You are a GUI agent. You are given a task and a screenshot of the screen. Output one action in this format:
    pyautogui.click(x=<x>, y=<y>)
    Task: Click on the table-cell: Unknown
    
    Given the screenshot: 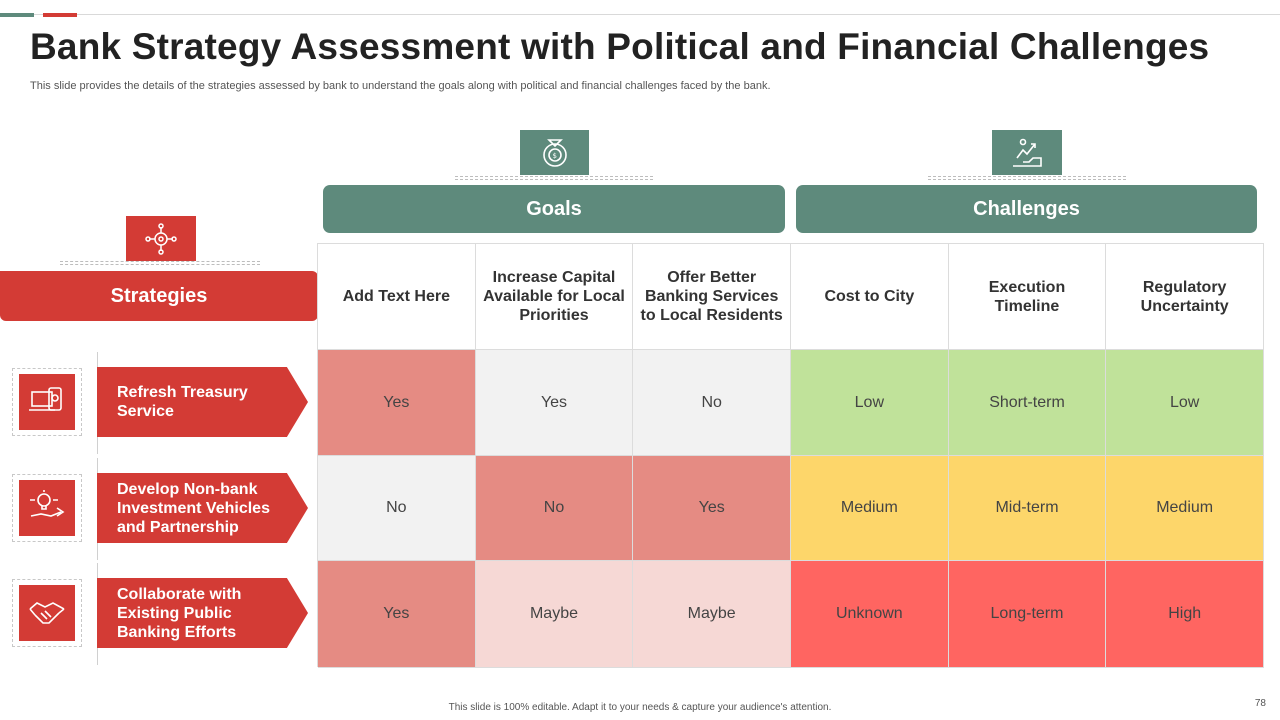 What is the action you would take?
    pyautogui.click(x=870, y=614)
    